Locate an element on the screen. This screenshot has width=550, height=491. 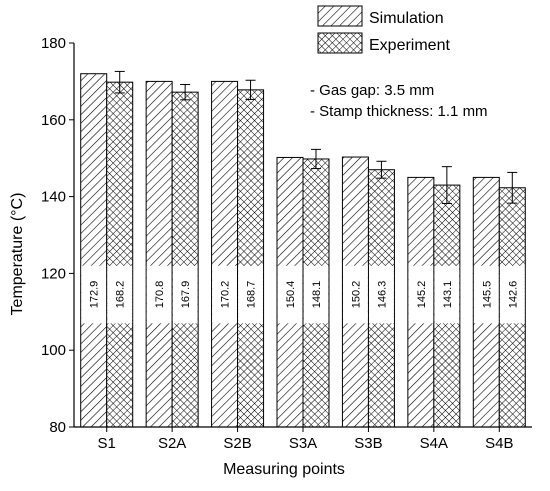
annotation-stamp-thickness: - Stamp thickness: 1.1 mm is located at coordinates (399, 111).